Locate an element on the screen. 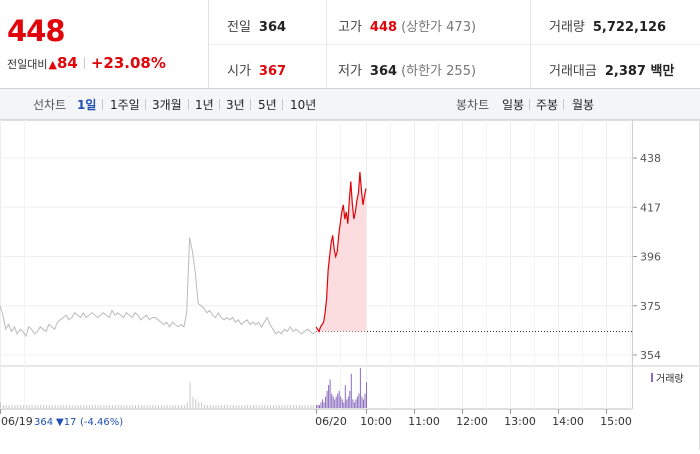 This screenshot has width=700, height=454. period-1-day-button: 1일 is located at coordinates (87, 105).